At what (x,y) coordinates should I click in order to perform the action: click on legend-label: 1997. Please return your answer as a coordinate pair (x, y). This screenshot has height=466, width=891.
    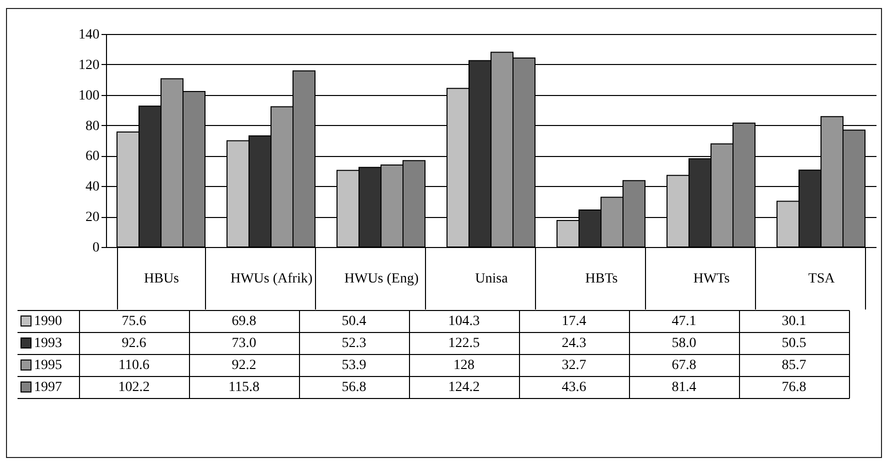
    Looking at the image, I should click on (48, 387).